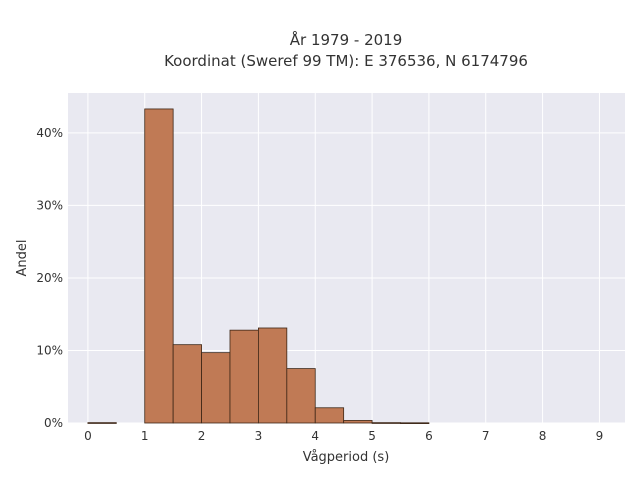 The image size is (640, 484). I want to click on x-tick-label: 3, so click(259, 436).